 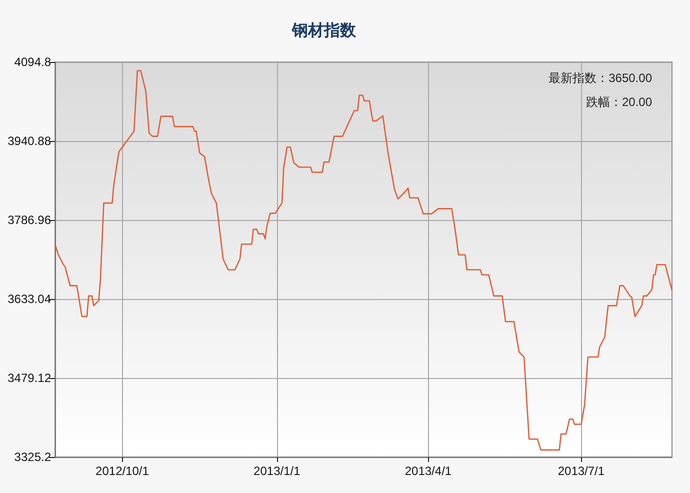 I want to click on y-tick-label: 3940.88, so click(x=30, y=141).